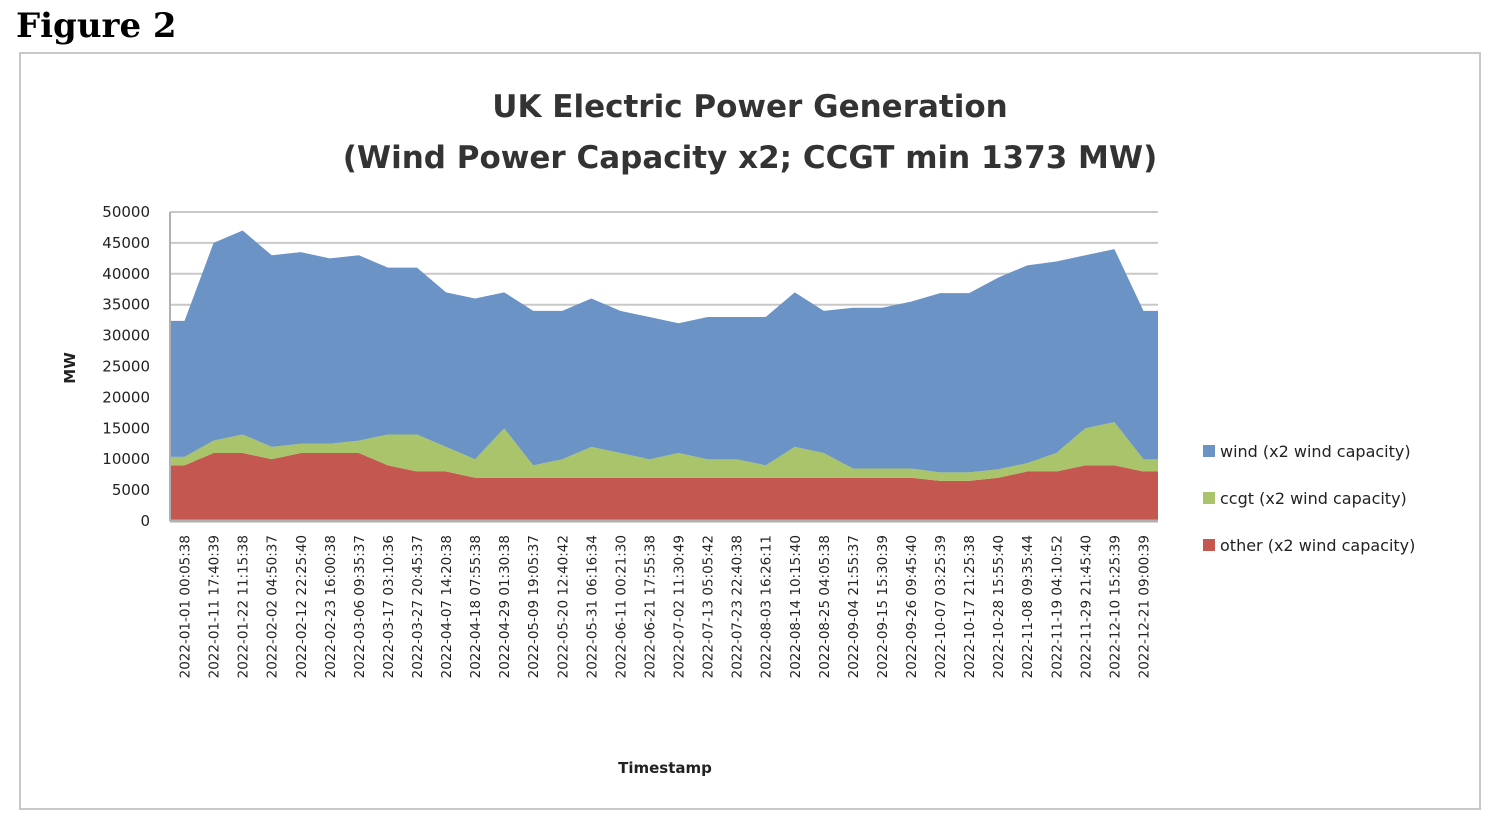 The height and width of the screenshot is (826, 1500). Describe the element at coordinates (825, 606) in the screenshot. I see `x-tick-label: 2022-08-25 04:05:38` at that location.